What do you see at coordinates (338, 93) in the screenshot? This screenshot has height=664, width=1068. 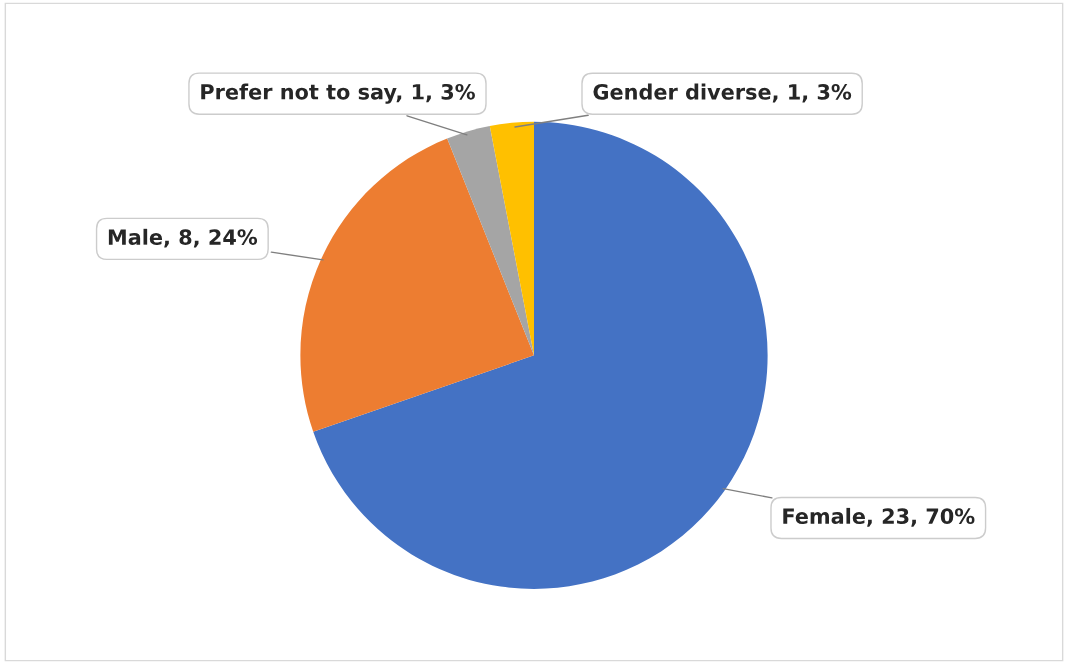 I see `slice-label: Prefer not to say, 1, 3%` at bounding box center [338, 93].